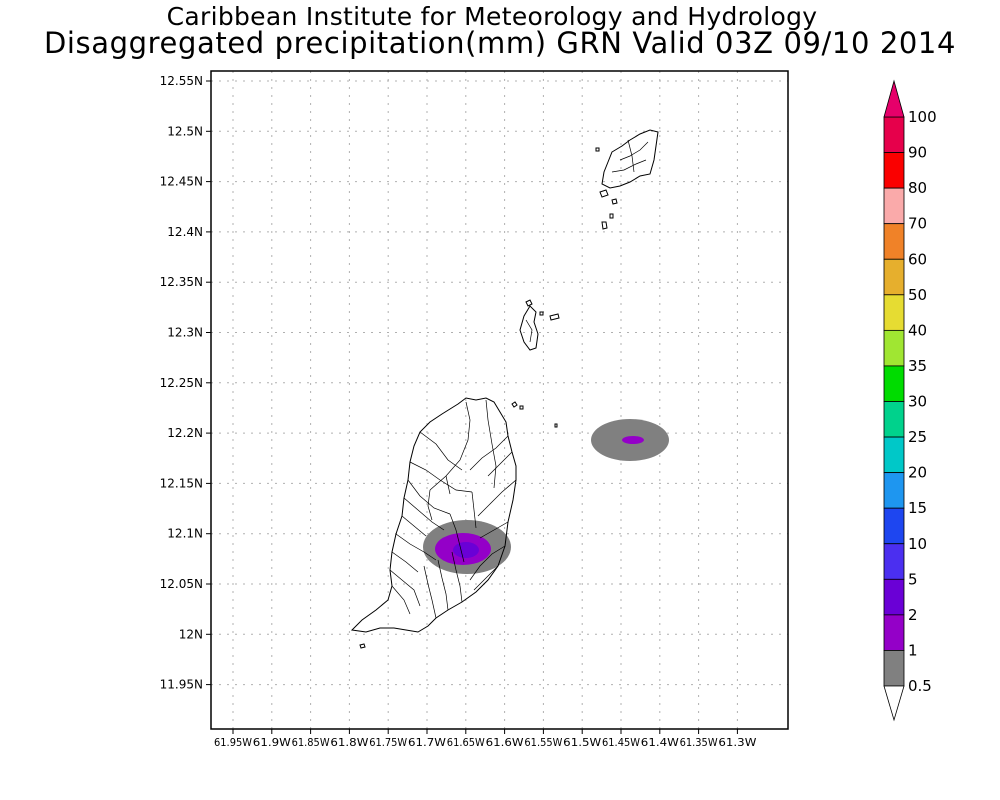  I want to click on precip-area-east, so click(630, 440).